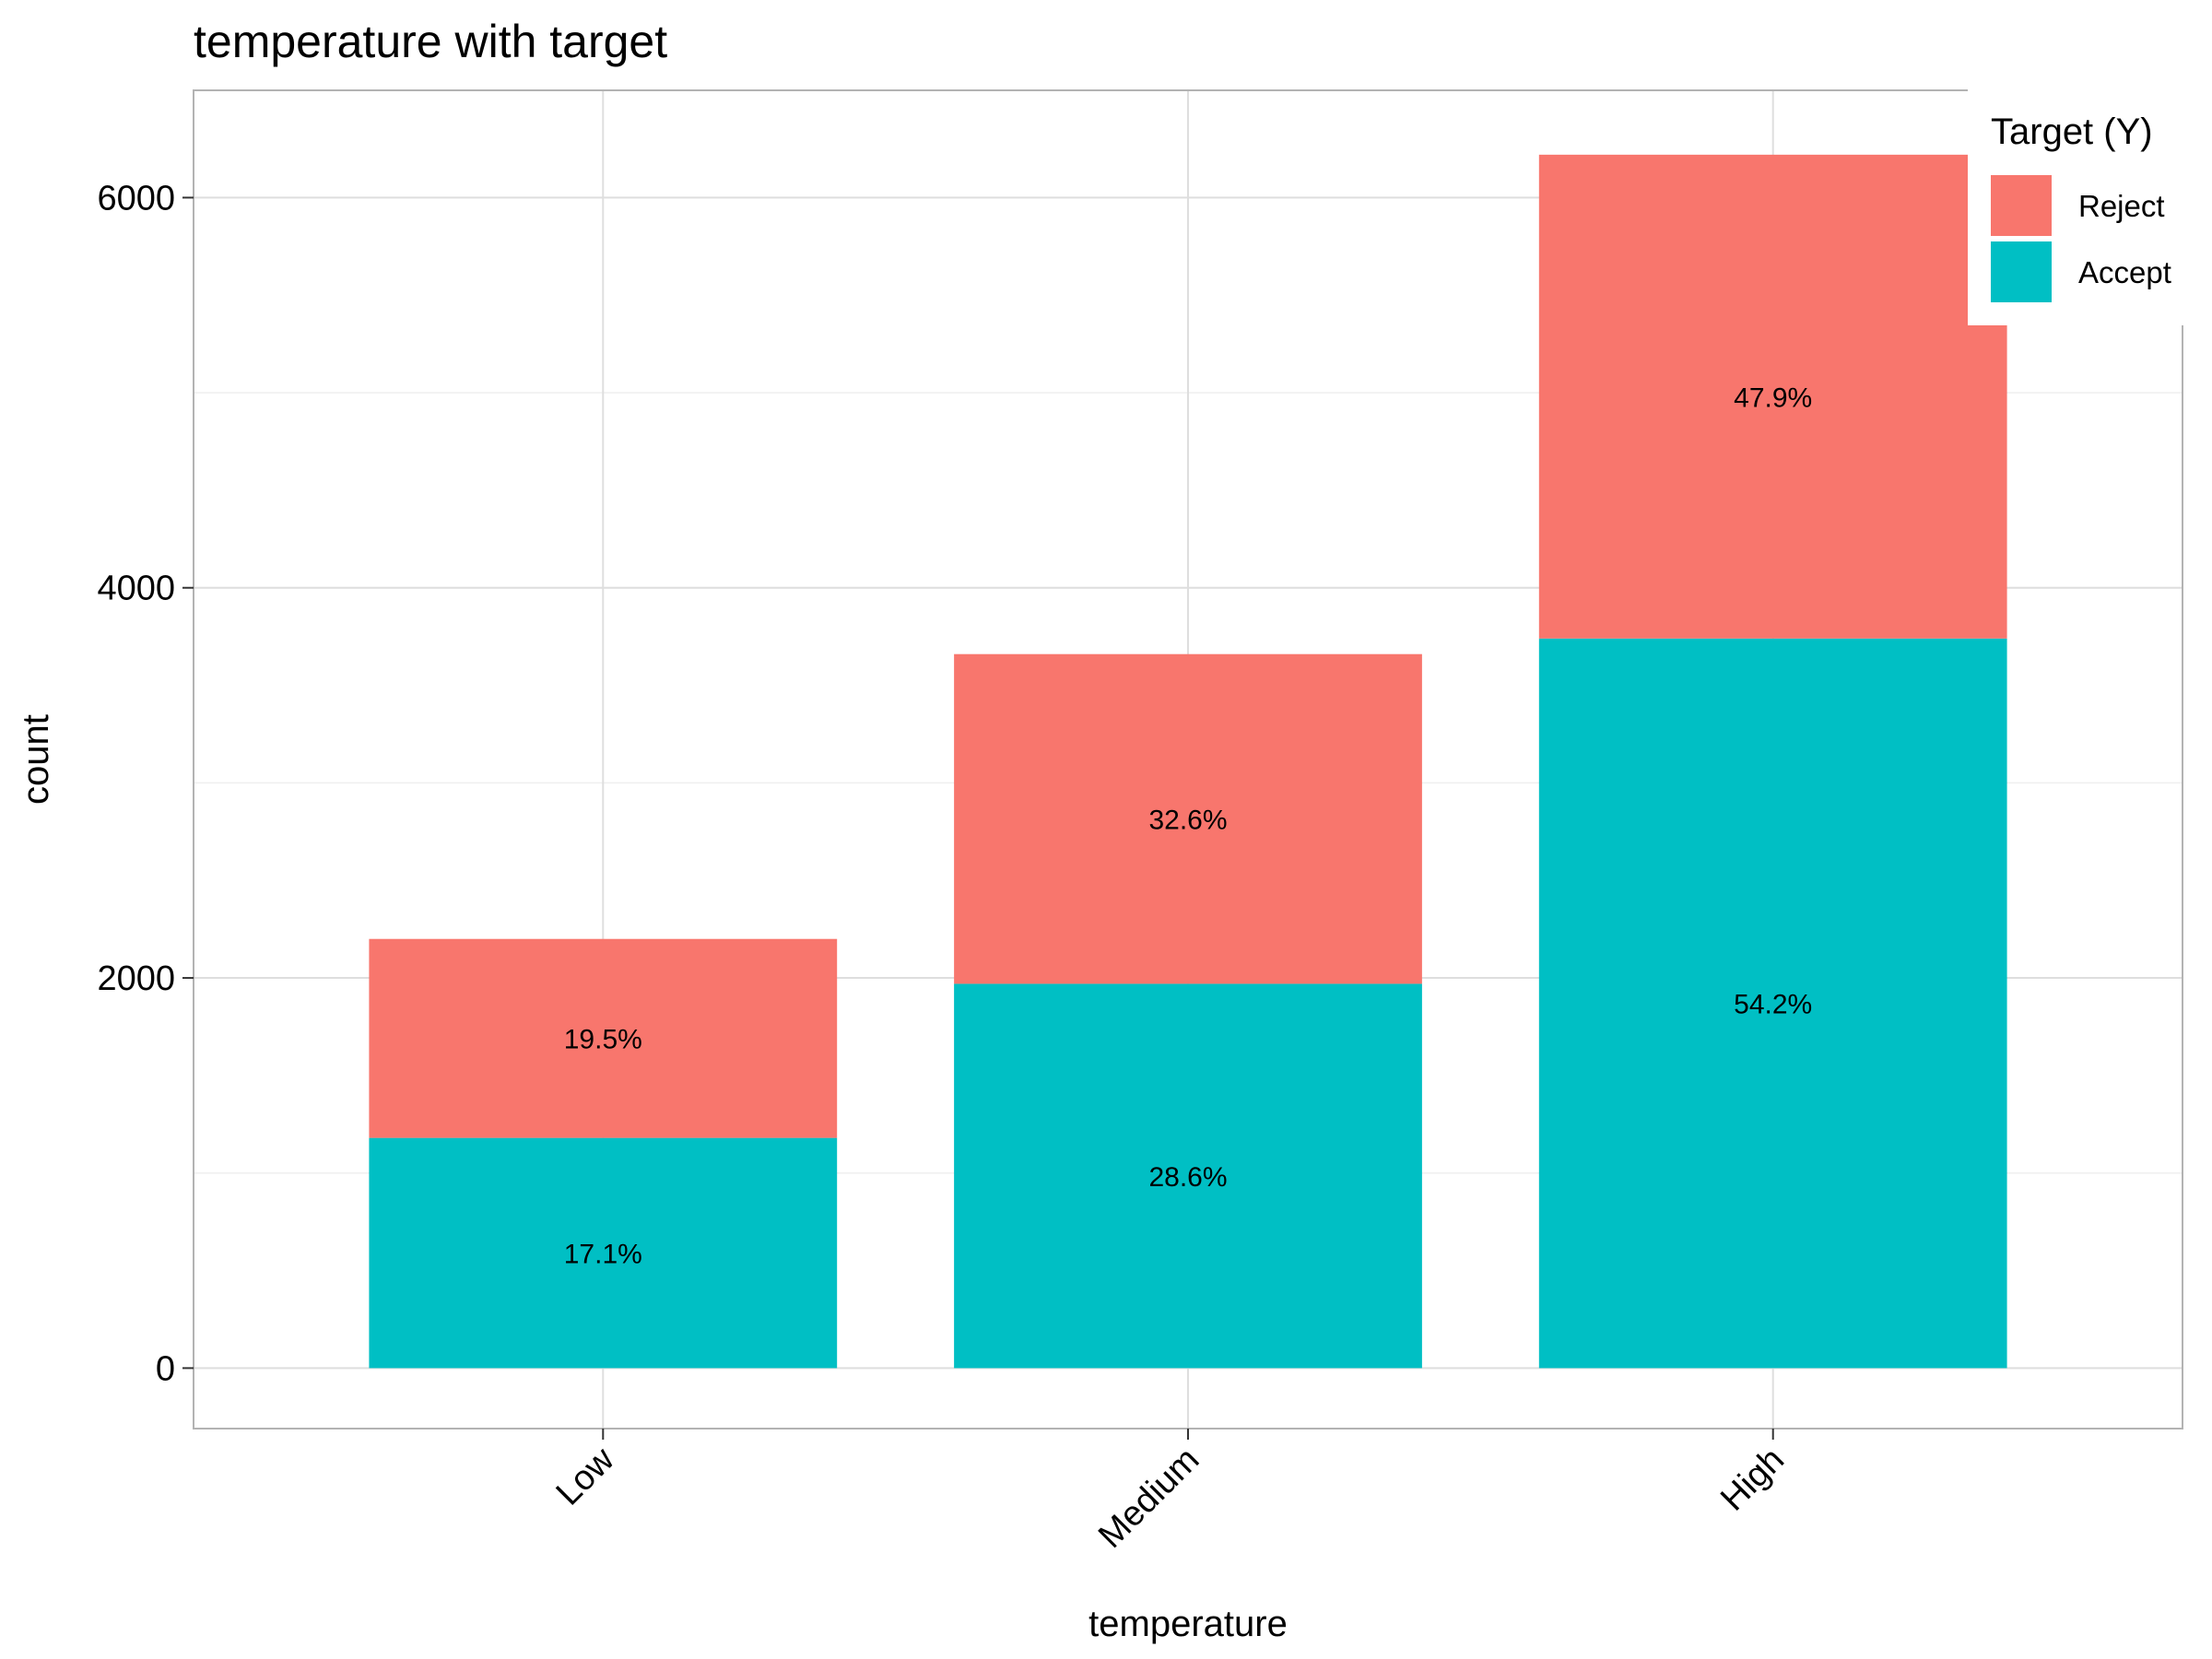  I want to click on y-tick-label: 4000, so click(136, 589).